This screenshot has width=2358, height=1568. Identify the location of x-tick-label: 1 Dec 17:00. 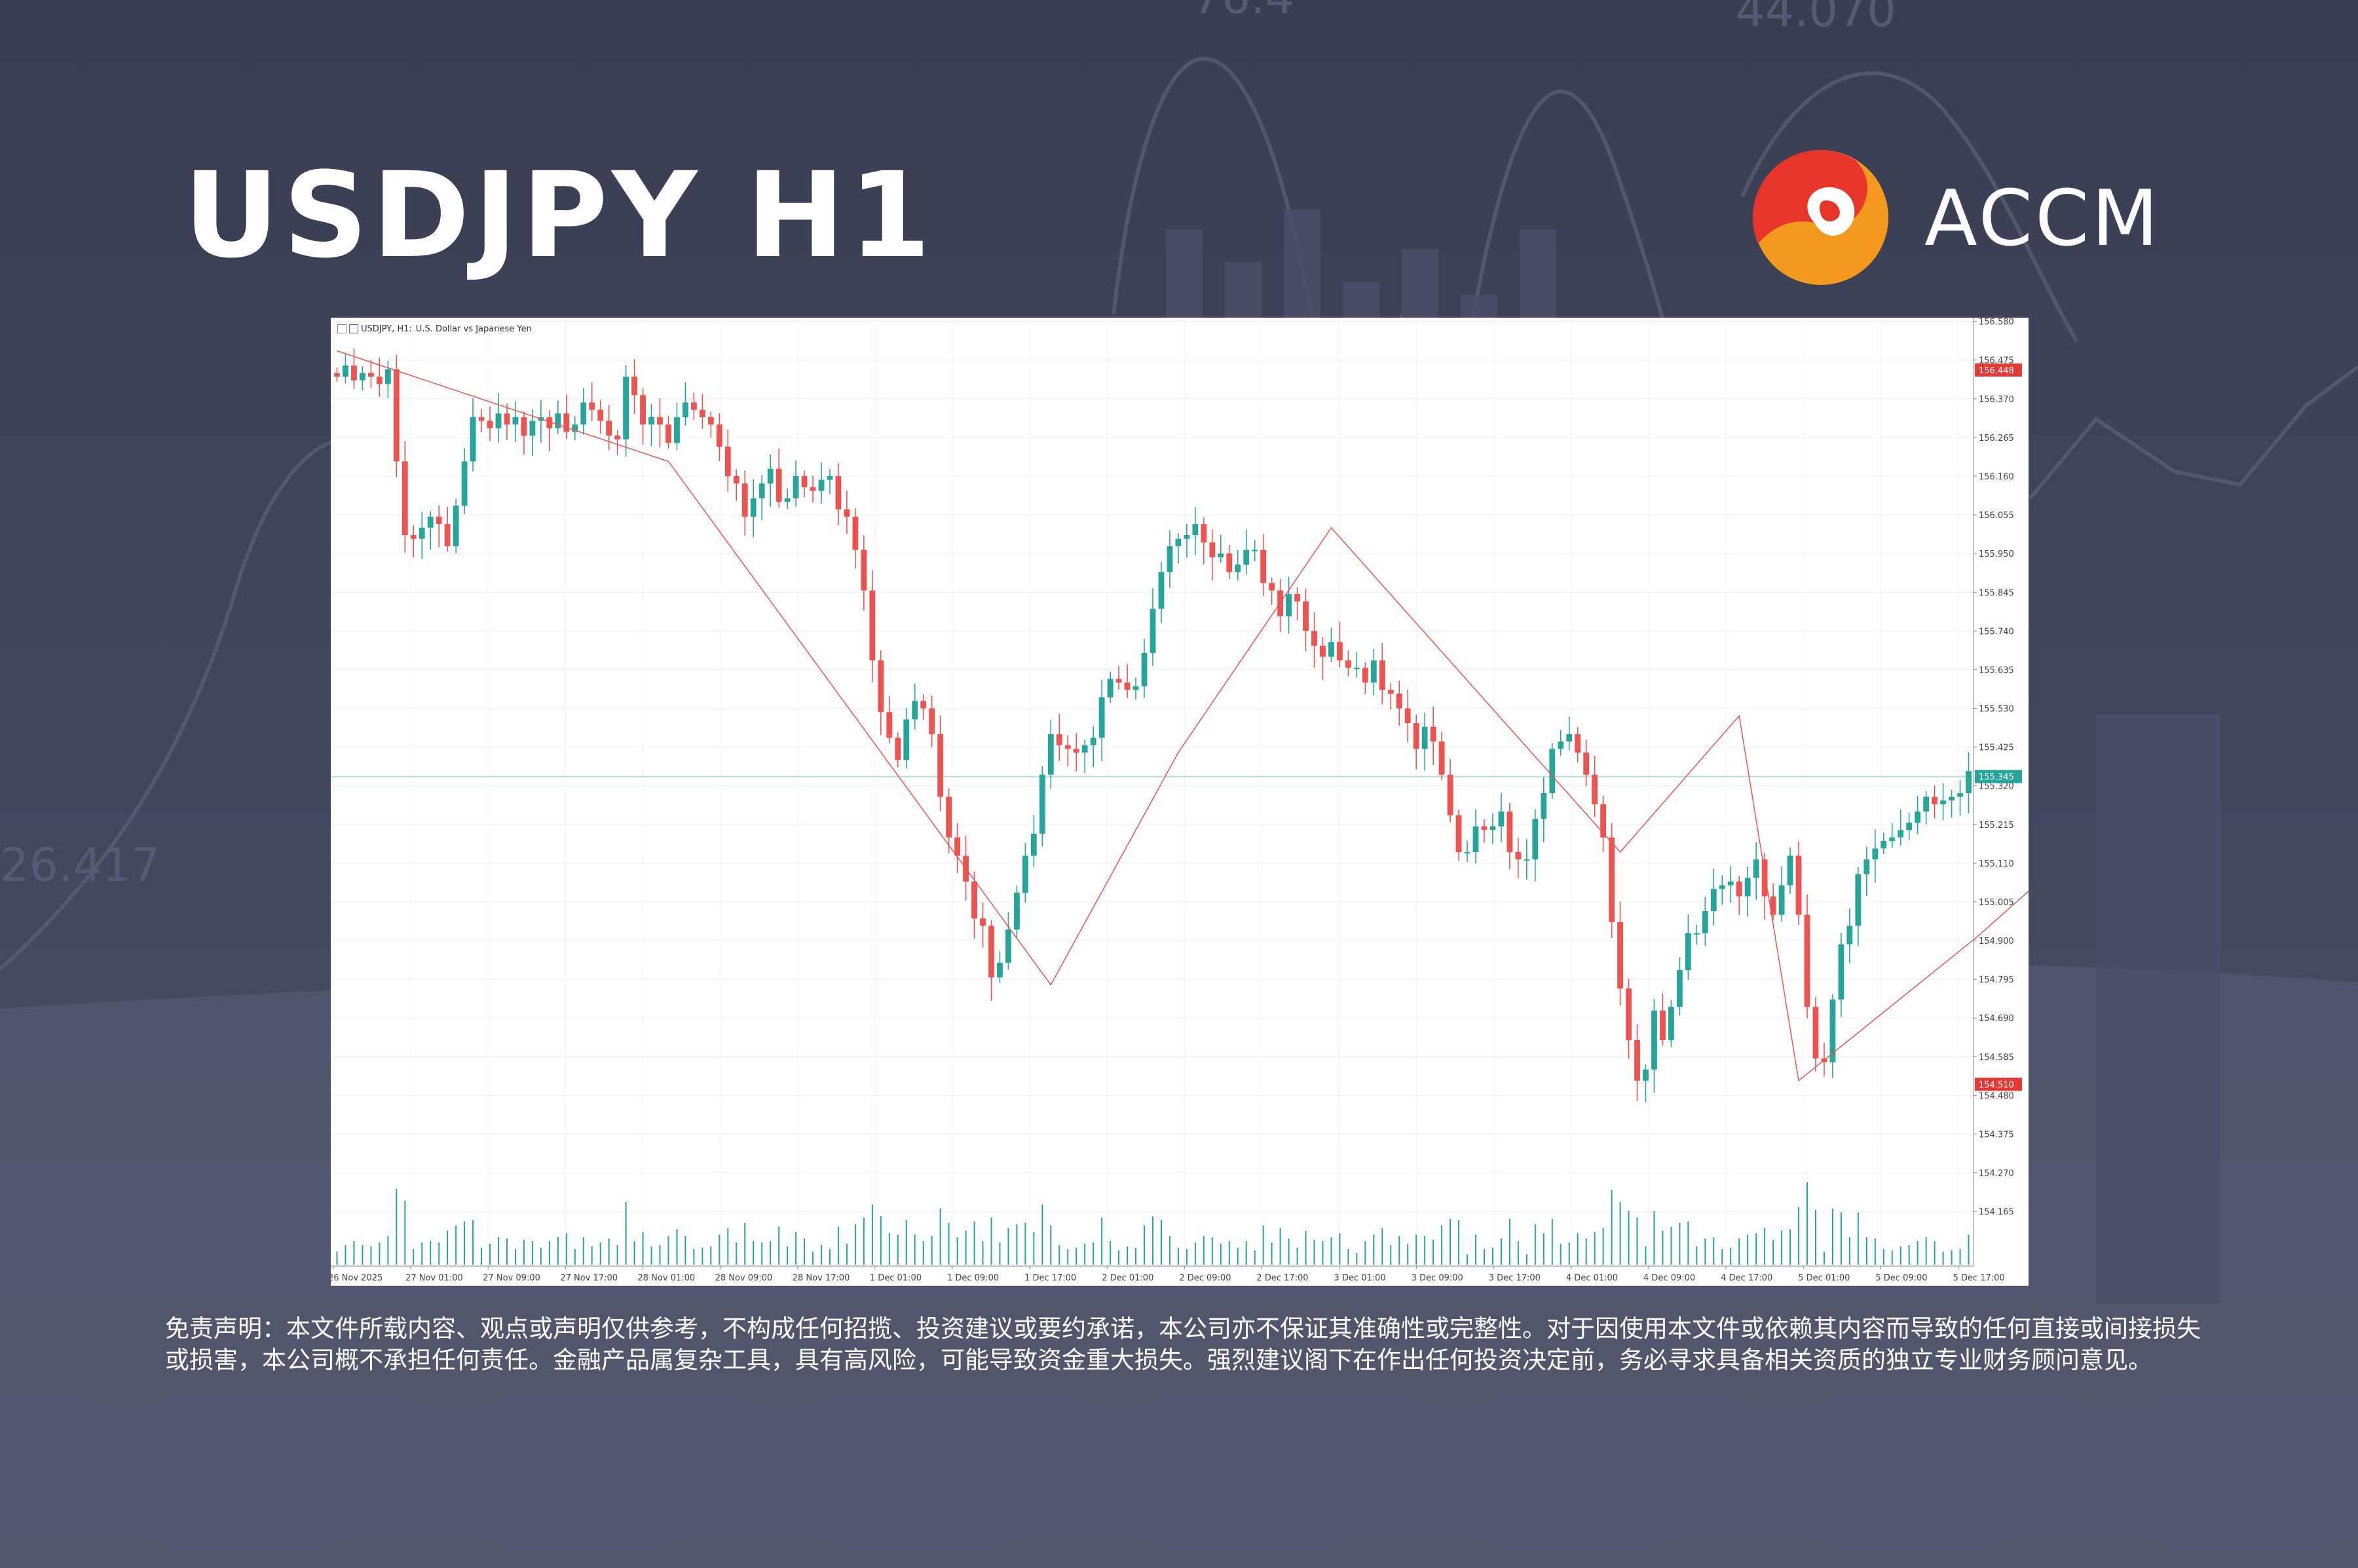
(1050, 1278).